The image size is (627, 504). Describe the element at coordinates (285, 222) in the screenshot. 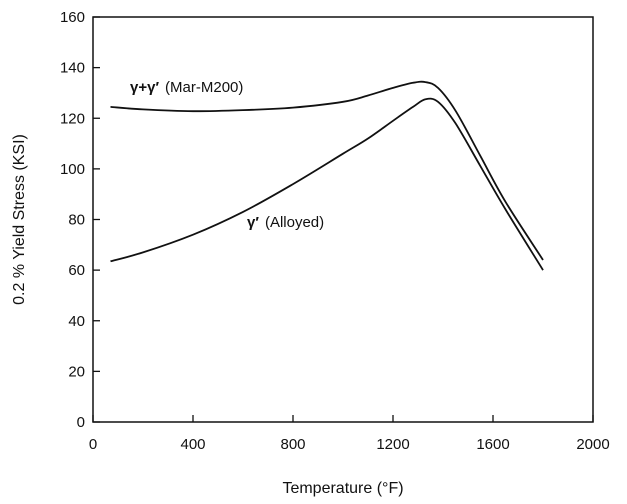

I see `annotation-alloyed: γ′ (Alloyed)` at that location.